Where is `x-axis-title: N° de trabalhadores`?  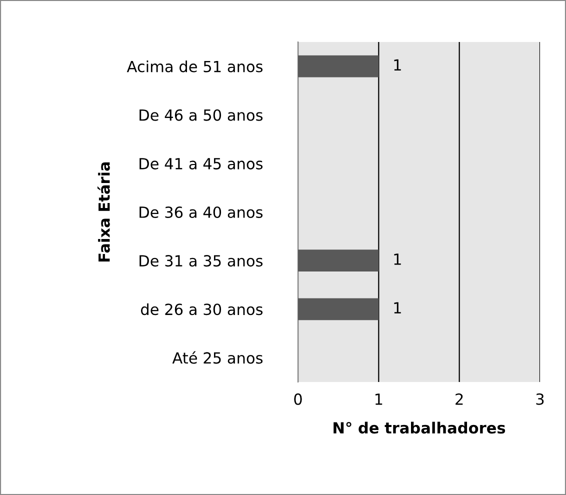
x-axis-title: N° de trabalhadores is located at coordinates (420, 428).